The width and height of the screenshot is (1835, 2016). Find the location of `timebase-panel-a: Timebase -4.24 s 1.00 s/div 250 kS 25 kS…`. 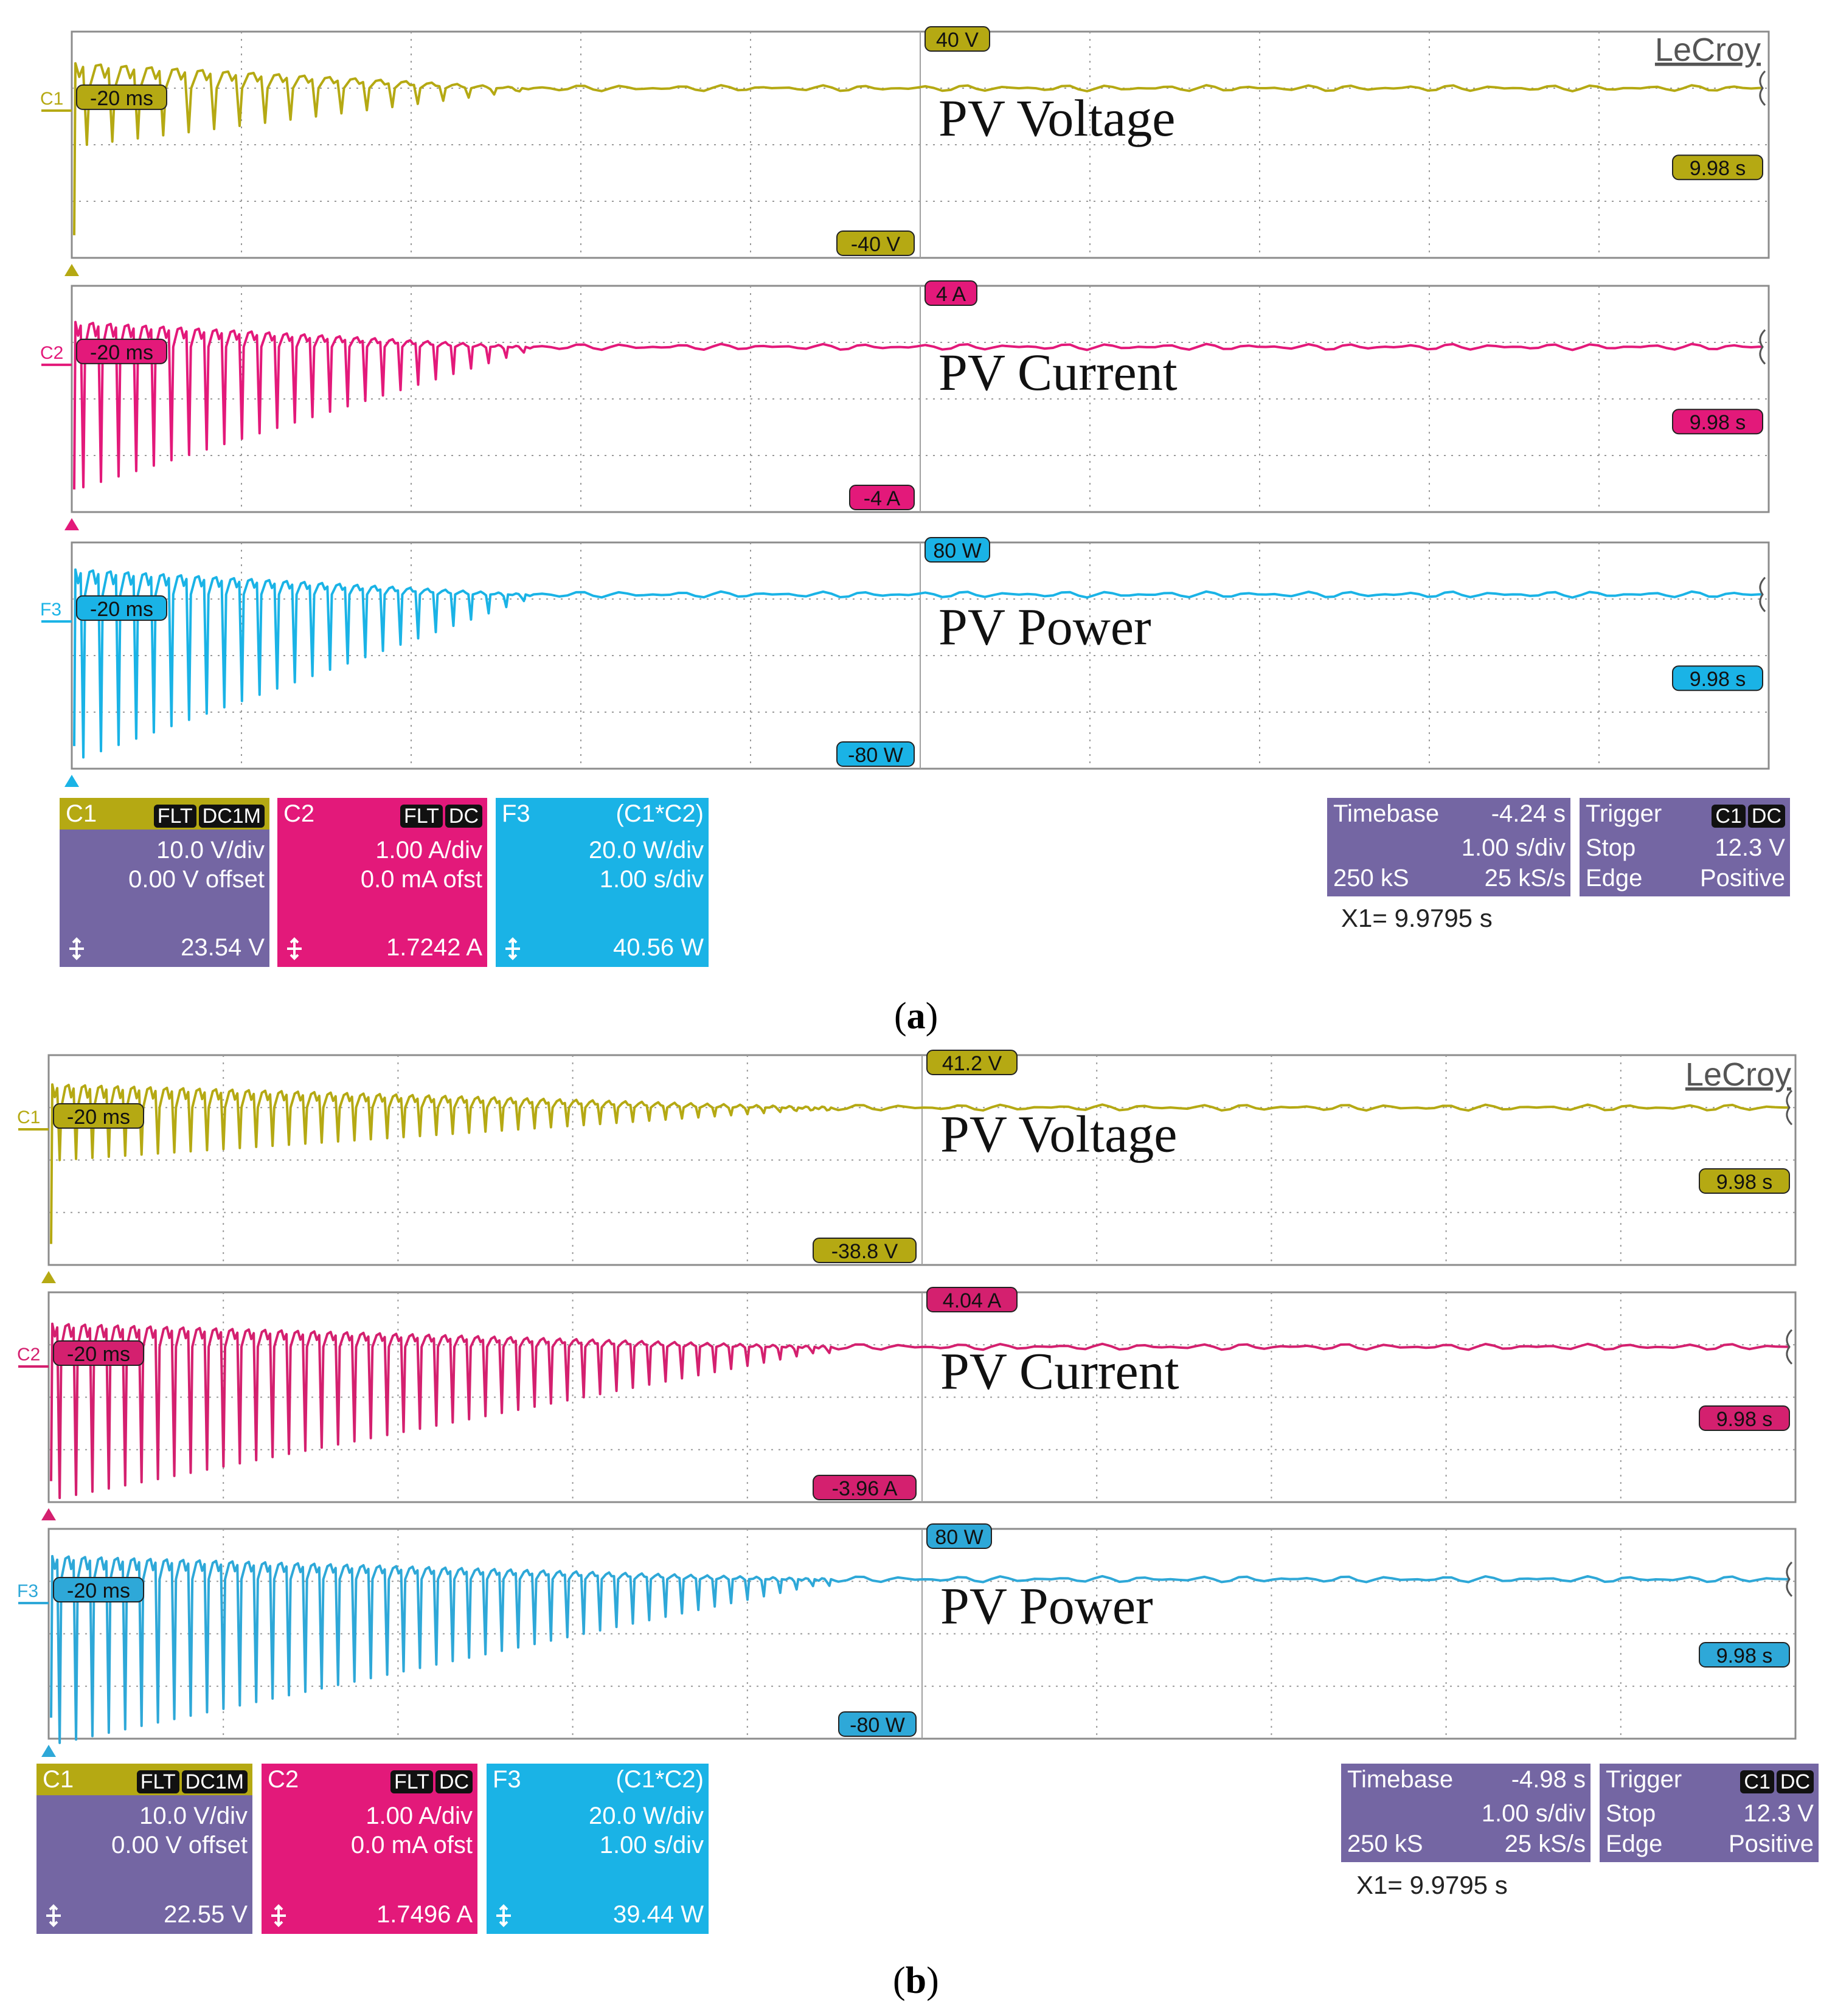

timebase-panel-a: Timebase -4.24 s 1.00 s/div 250 kS 25 kS… is located at coordinates (1448, 847).